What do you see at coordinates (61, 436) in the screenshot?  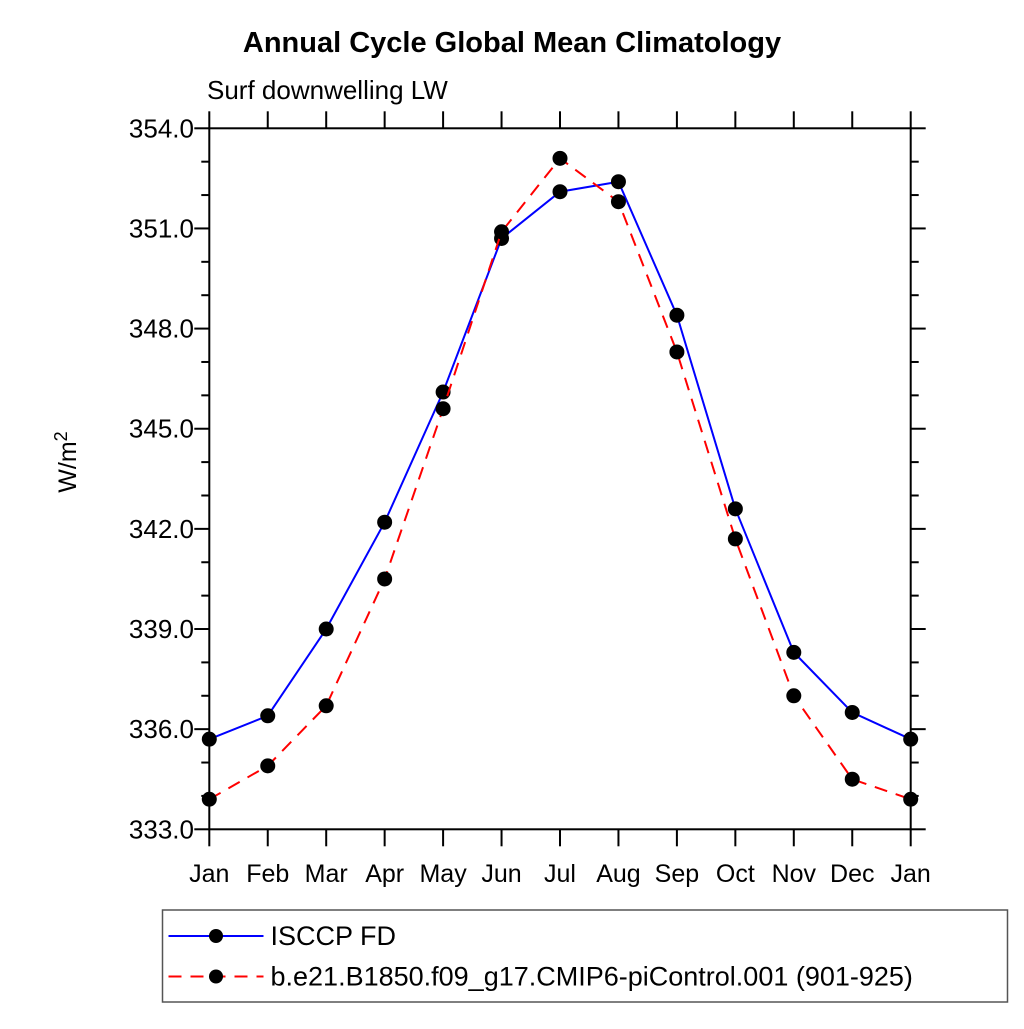 I see `y-axis-label-exponent: 2` at bounding box center [61, 436].